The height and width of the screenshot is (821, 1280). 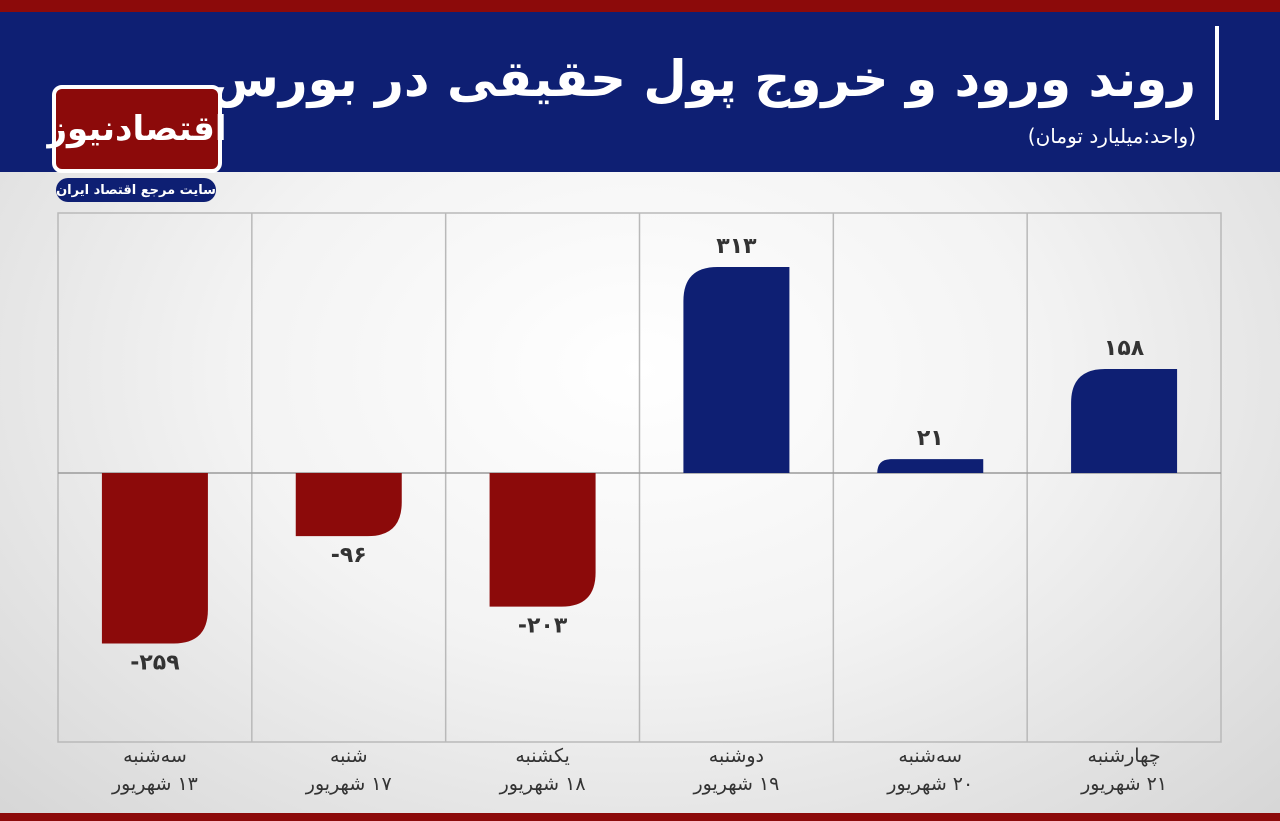 What do you see at coordinates (640, 817) in the screenshot?
I see `bottom-stripe` at bounding box center [640, 817].